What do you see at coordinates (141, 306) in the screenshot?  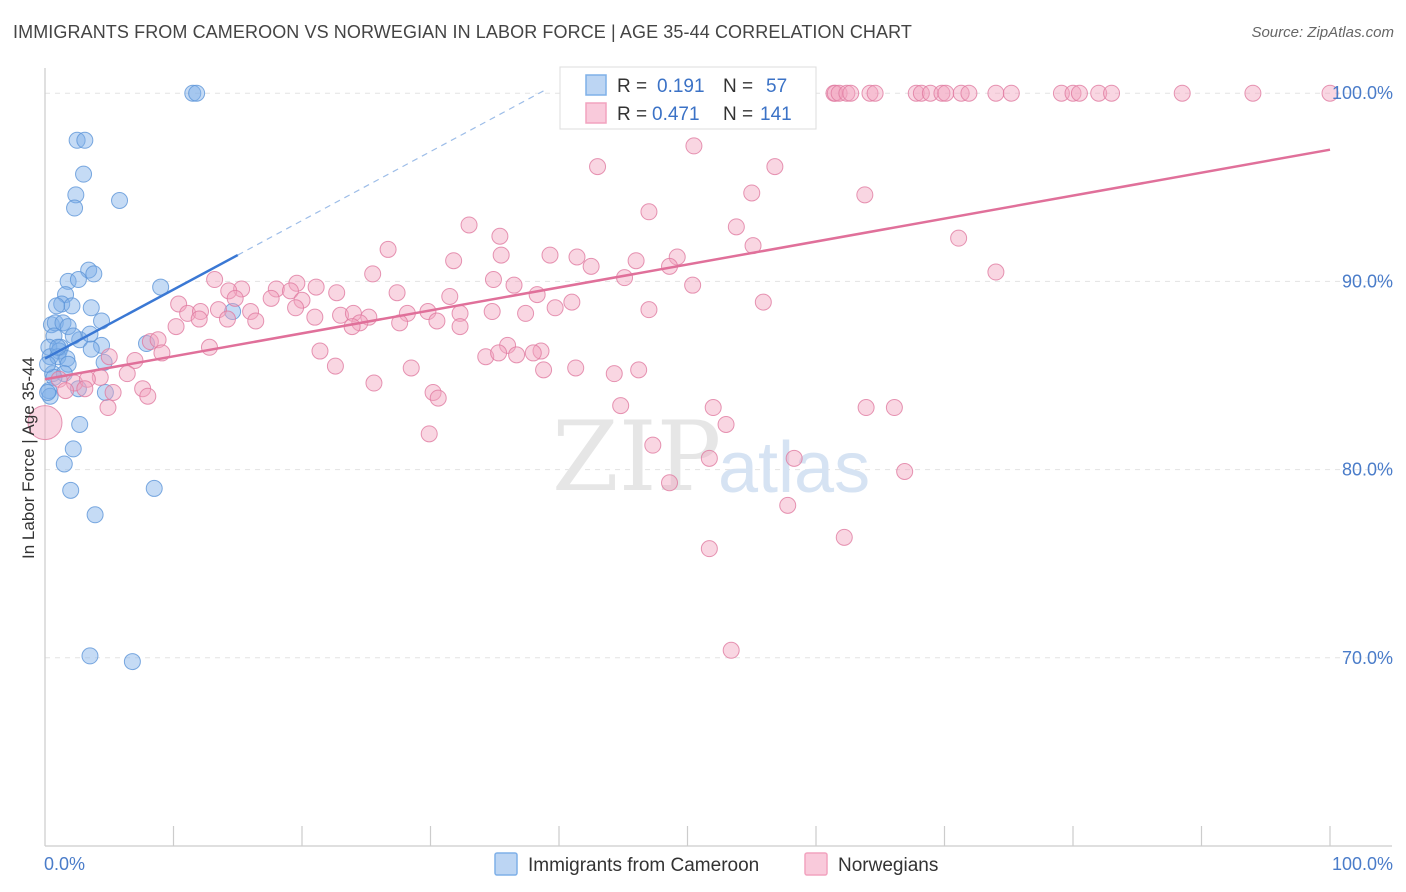 I see `trend-line-cameroon` at bounding box center [141, 306].